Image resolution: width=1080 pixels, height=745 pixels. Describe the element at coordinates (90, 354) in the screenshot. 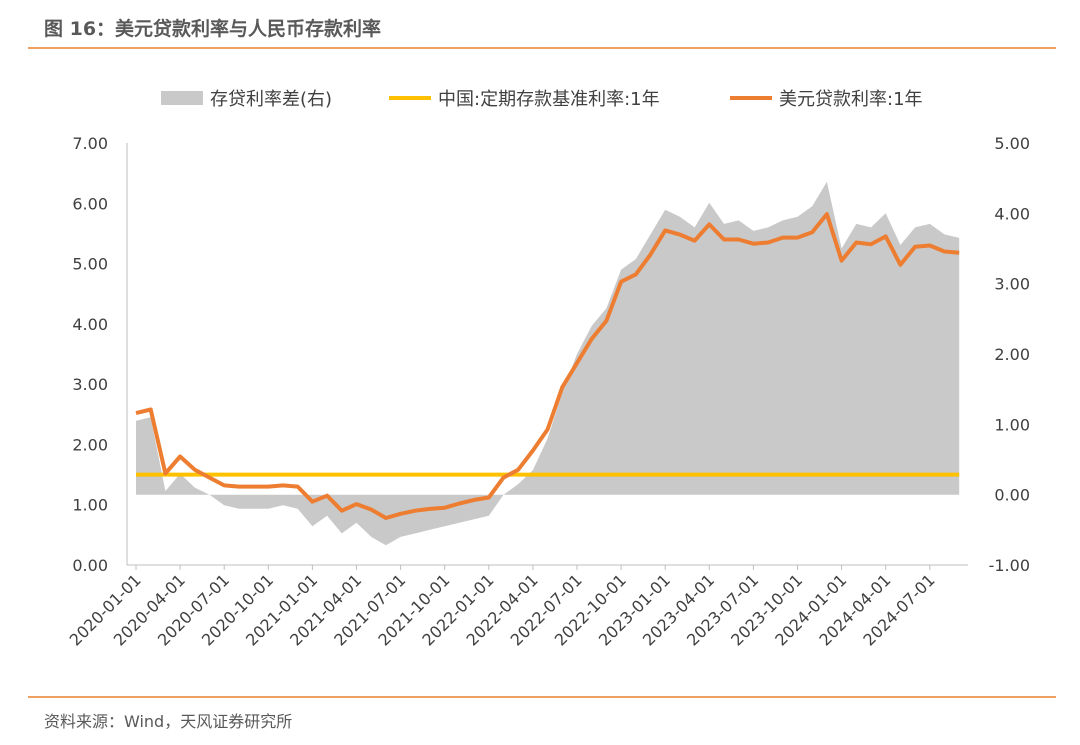

I see `y-left-tick-labels: 0.00 1.00 2.00 3.00 4.00 5.00 6.00 7.00` at that location.